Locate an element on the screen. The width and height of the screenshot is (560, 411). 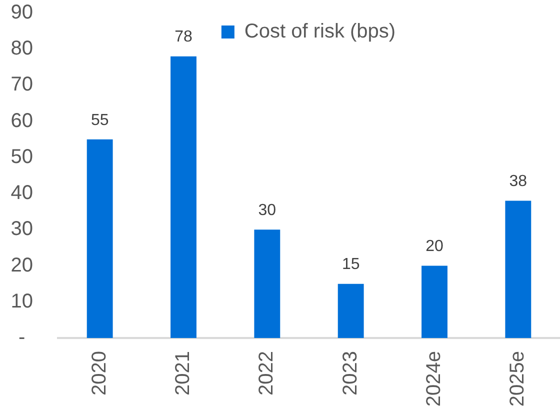
x-tick-label: 2022 is located at coordinates (267, 373).